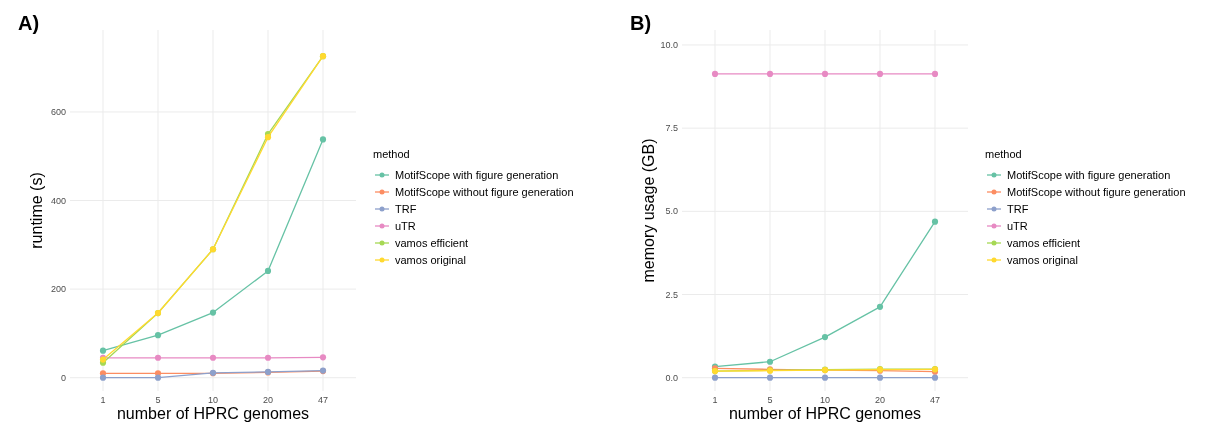 The width and height of the screenshot is (1213, 432). What do you see at coordinates (648, 210) in the screenshot?
I see `y-axis-title: memory usage (GB)` at bounding box center [648, 210].